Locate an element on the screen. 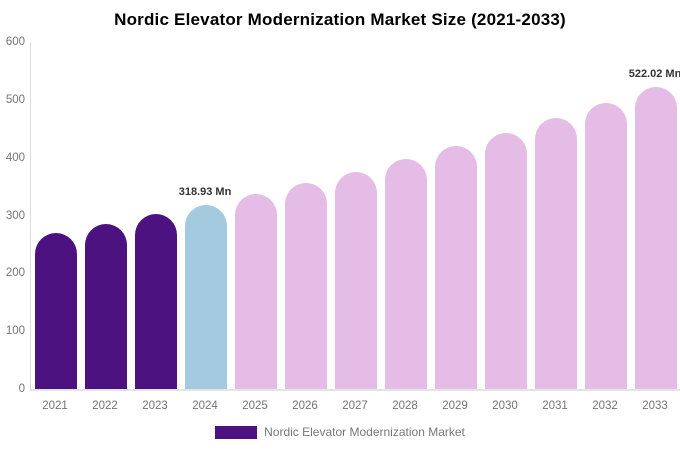 The height and width of the screenshot is (450, 680). x-axis-tick-label: 2023 is located at coordinates (155, 406).